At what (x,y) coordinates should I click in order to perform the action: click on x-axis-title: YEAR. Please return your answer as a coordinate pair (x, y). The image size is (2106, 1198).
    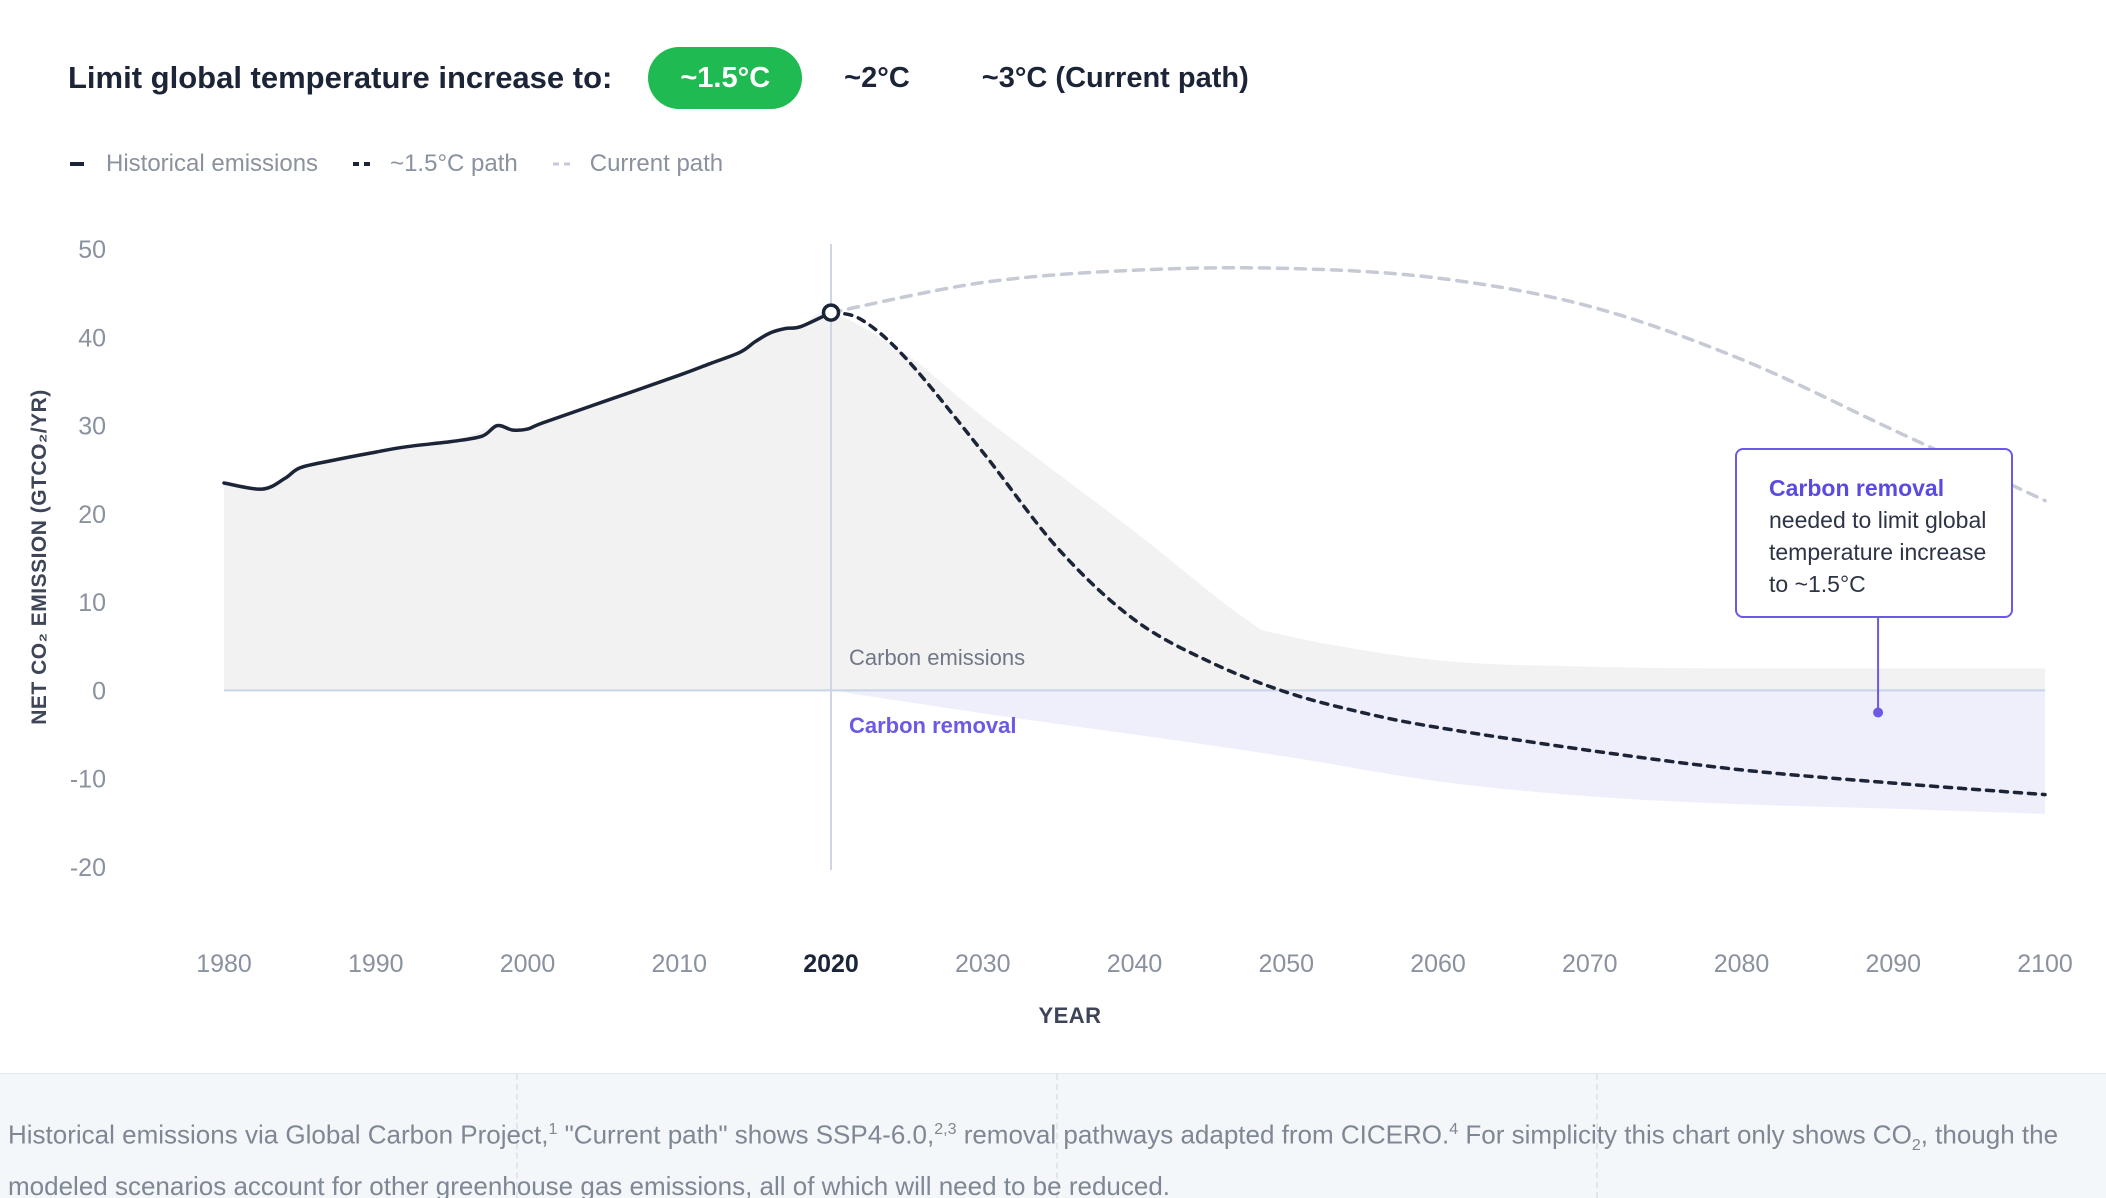
    Looking at the image, I should click on (1069, 1015).